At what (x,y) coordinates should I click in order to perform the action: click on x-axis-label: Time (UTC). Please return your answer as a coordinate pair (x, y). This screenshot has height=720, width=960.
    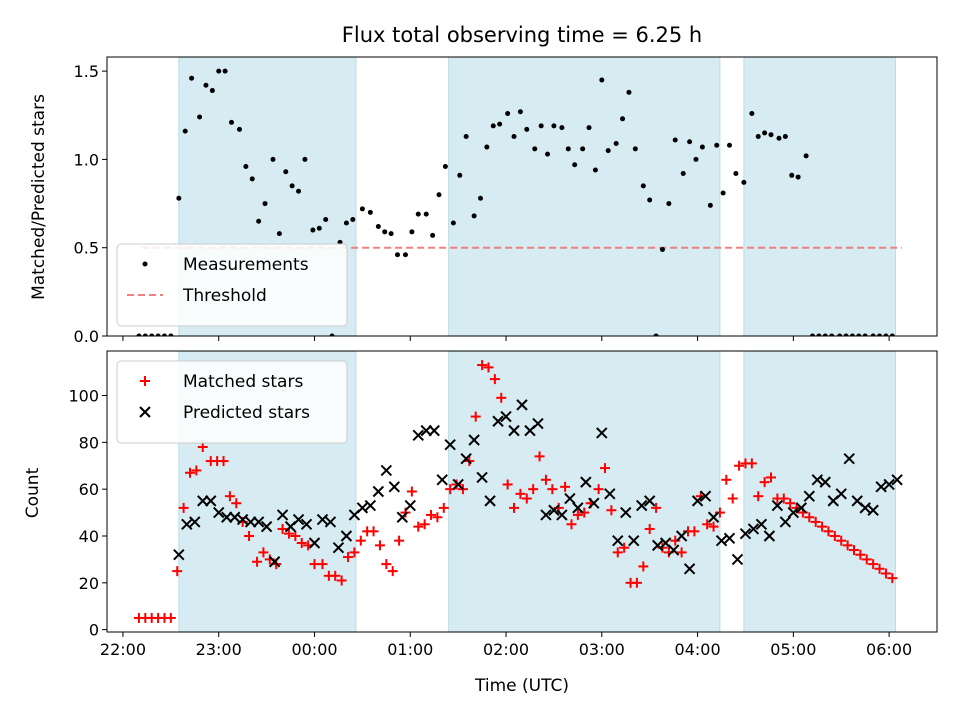
    Looking at the image, I should click on (521, 686).